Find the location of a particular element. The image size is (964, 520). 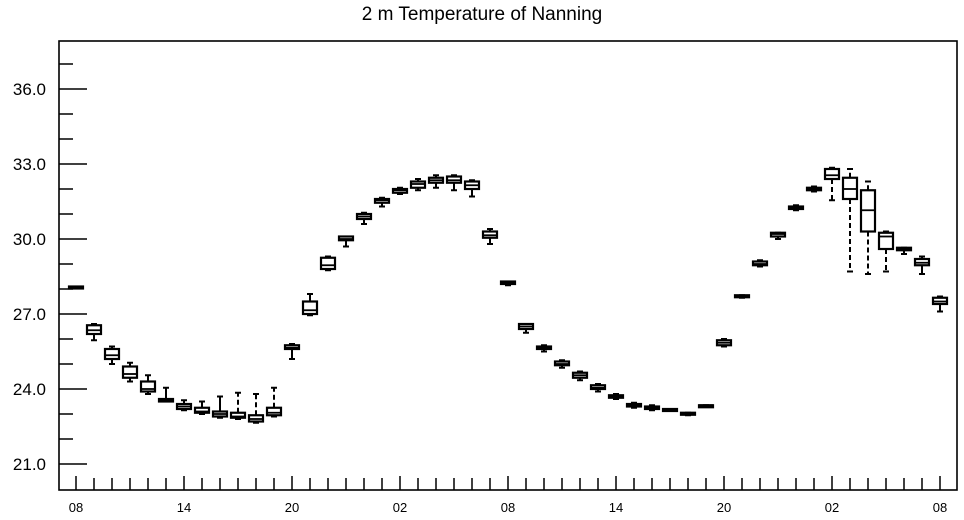

y-tick-label: 24.0 is located at coordinates (29, 389).